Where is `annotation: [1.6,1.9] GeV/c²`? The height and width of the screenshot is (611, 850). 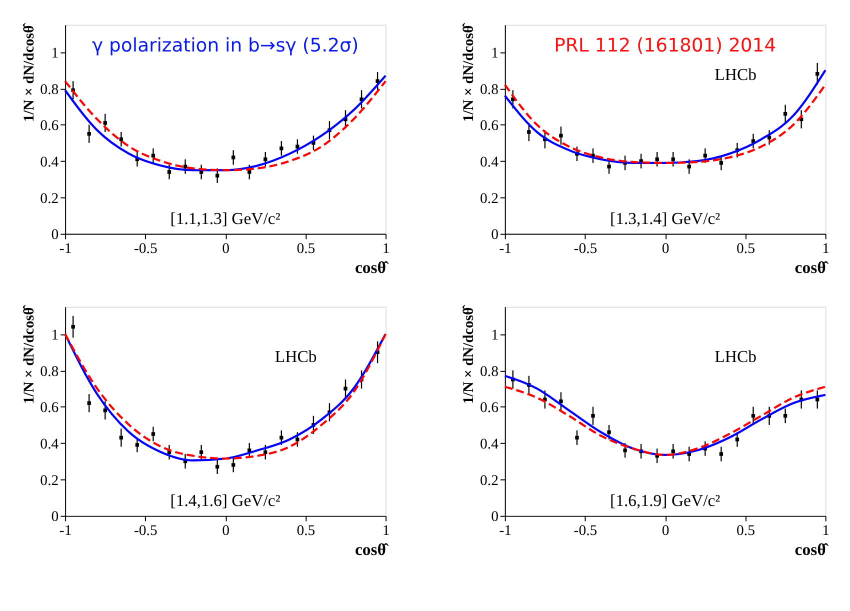 annotation: [1.6,1.9] GeV/c² is located at coordinates (665, 500).